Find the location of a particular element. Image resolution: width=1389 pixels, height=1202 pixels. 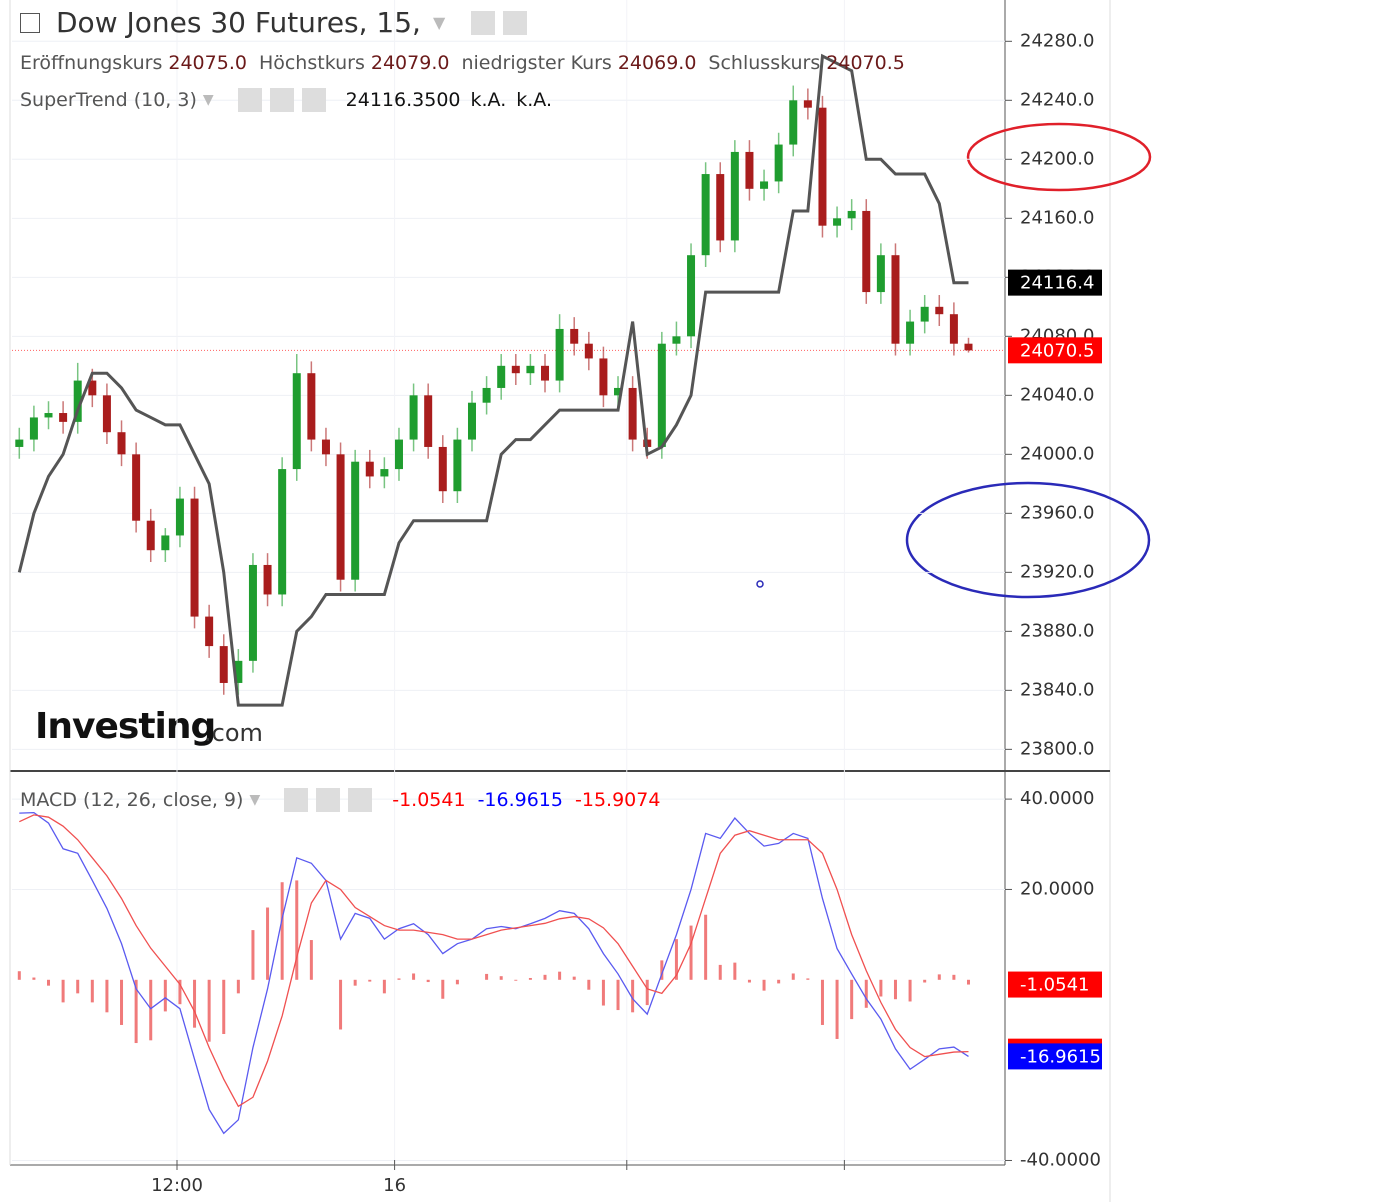

x-tick-label: 16 is located at coordinates (394, 1185).